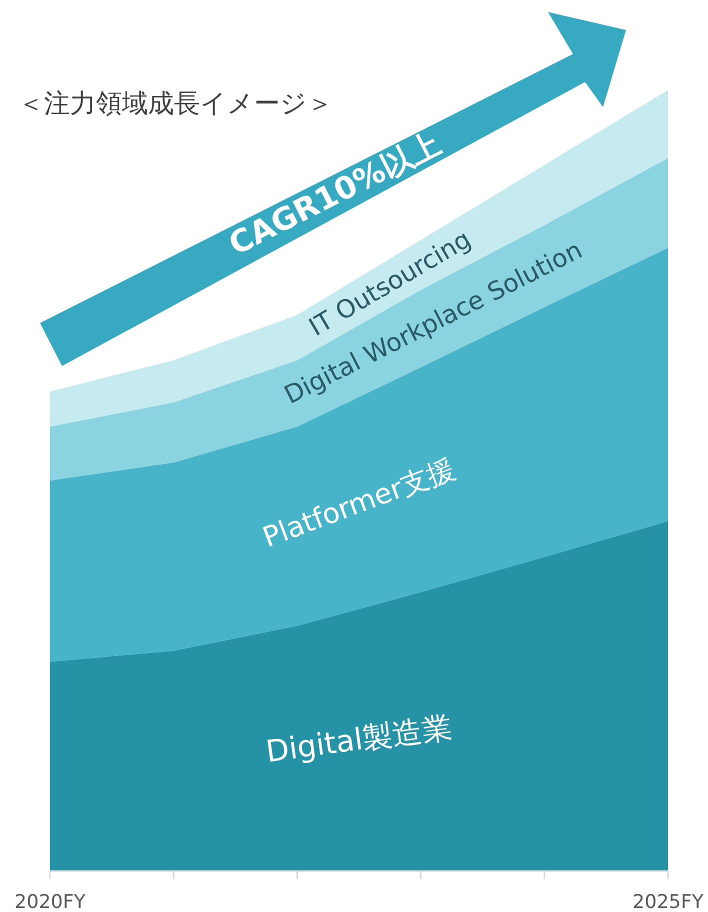 The image size is (708, 912). I want to click on x-tick-label: 2025FY, so click(668, 901).